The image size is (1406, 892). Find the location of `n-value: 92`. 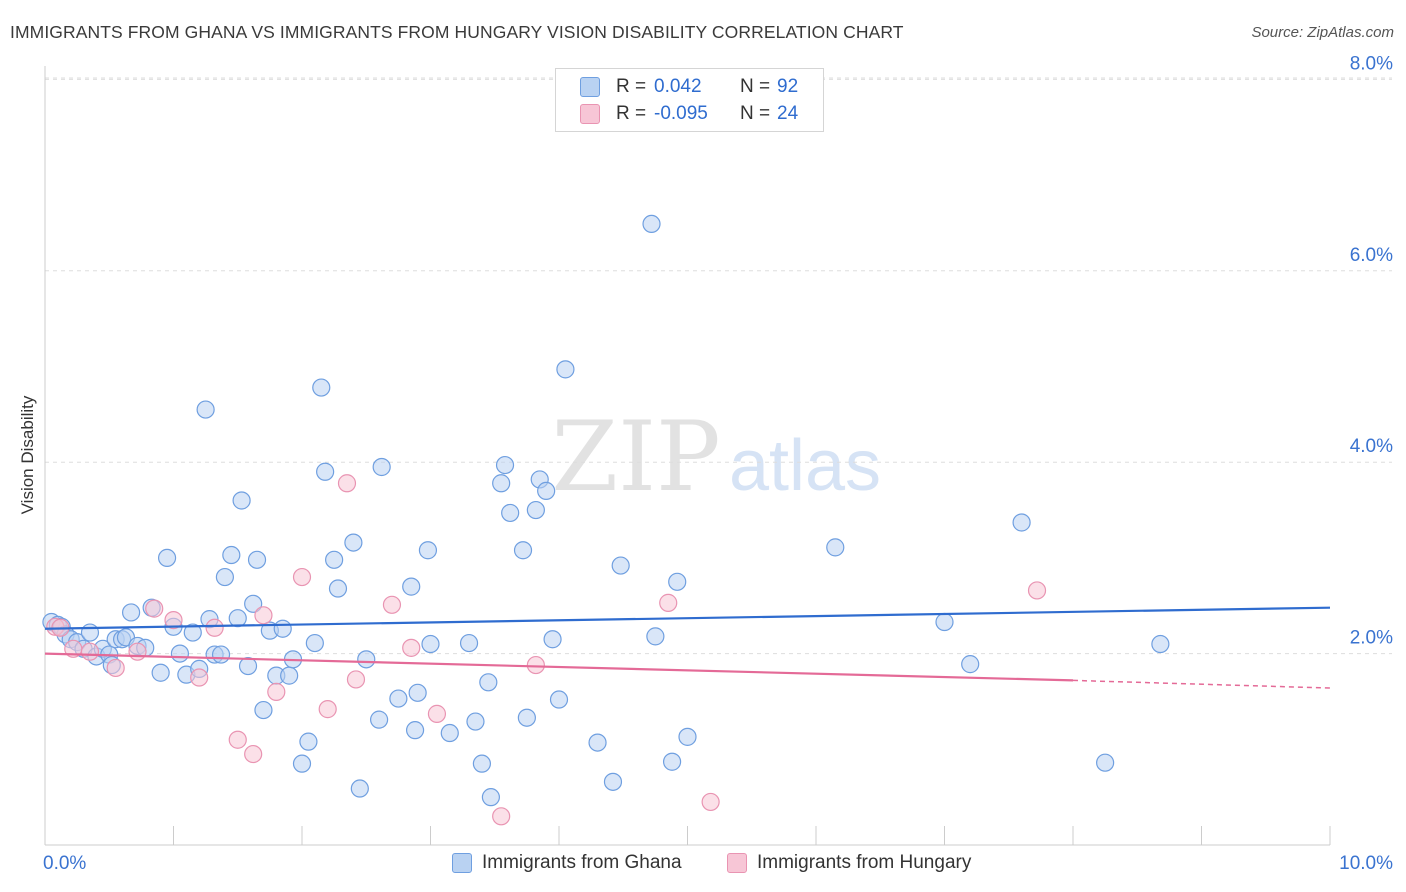

n-value: 92 is located at coordinates (788, 86).